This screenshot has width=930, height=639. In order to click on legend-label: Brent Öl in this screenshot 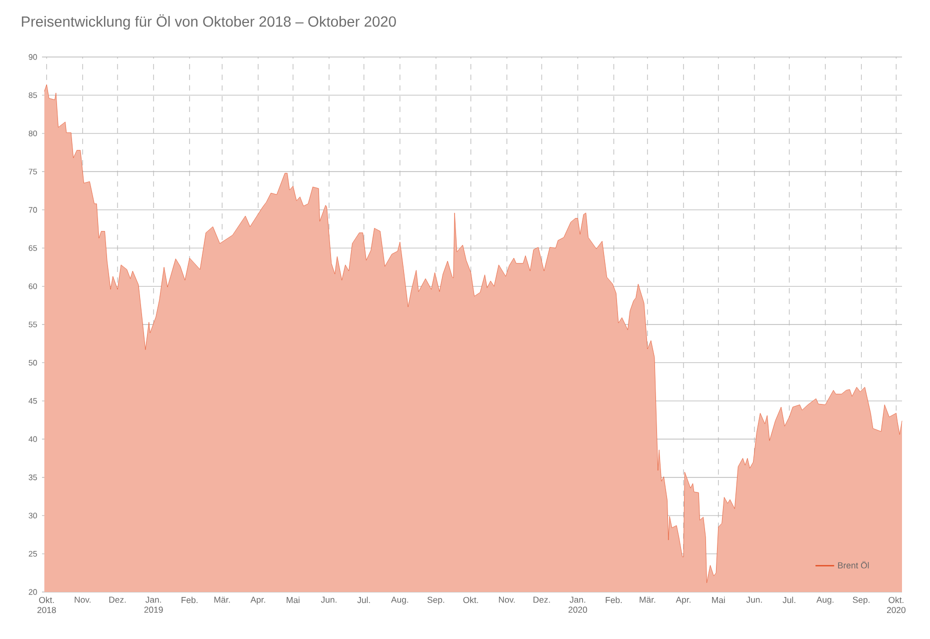, I will do `click(853, 564)`.